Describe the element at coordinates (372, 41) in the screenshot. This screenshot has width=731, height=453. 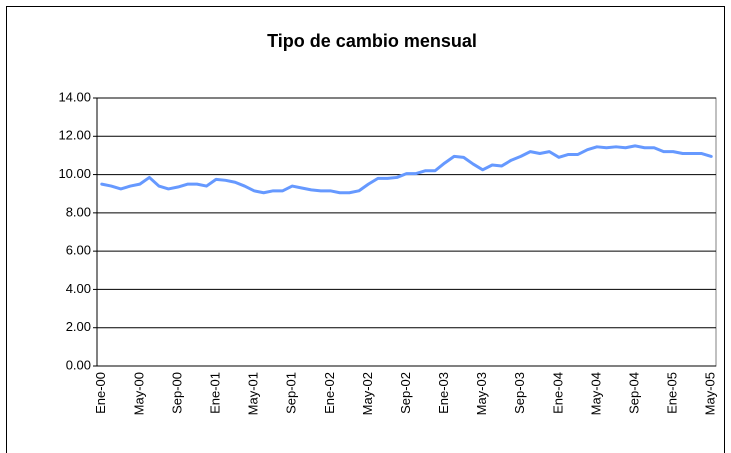
I see `chart-title: Tipo de cambio mensual` at that location.